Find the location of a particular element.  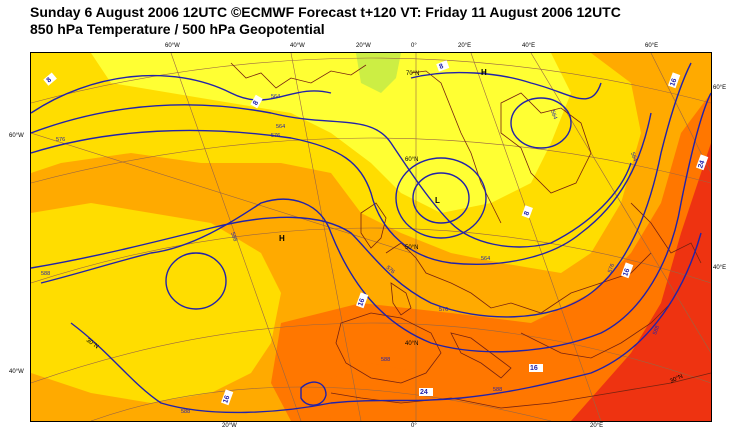

lat-label-50n: 50°N is located at coordinates (411, 248).